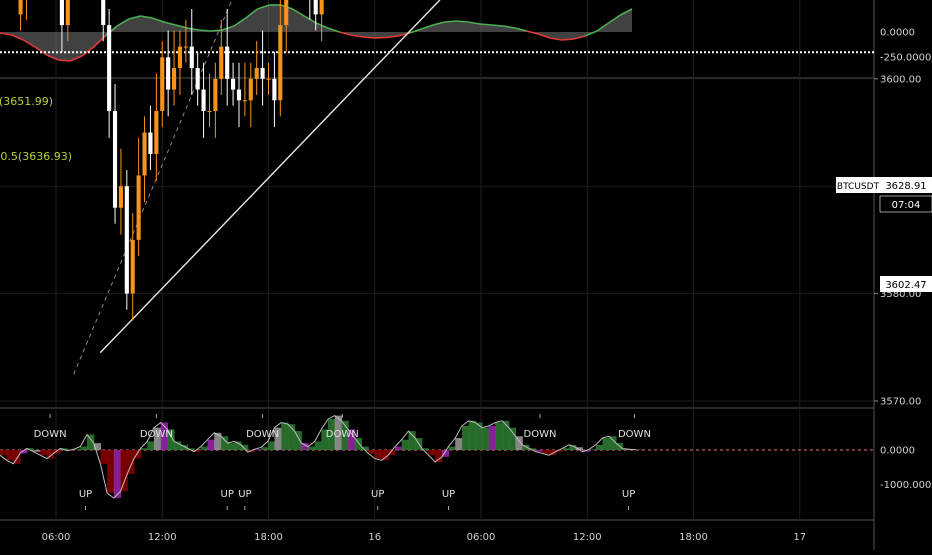  Describe the element at coordinates (26, 101) in the screenshot. I see `fib-label-382: 0.382(3651.99)` at that location.